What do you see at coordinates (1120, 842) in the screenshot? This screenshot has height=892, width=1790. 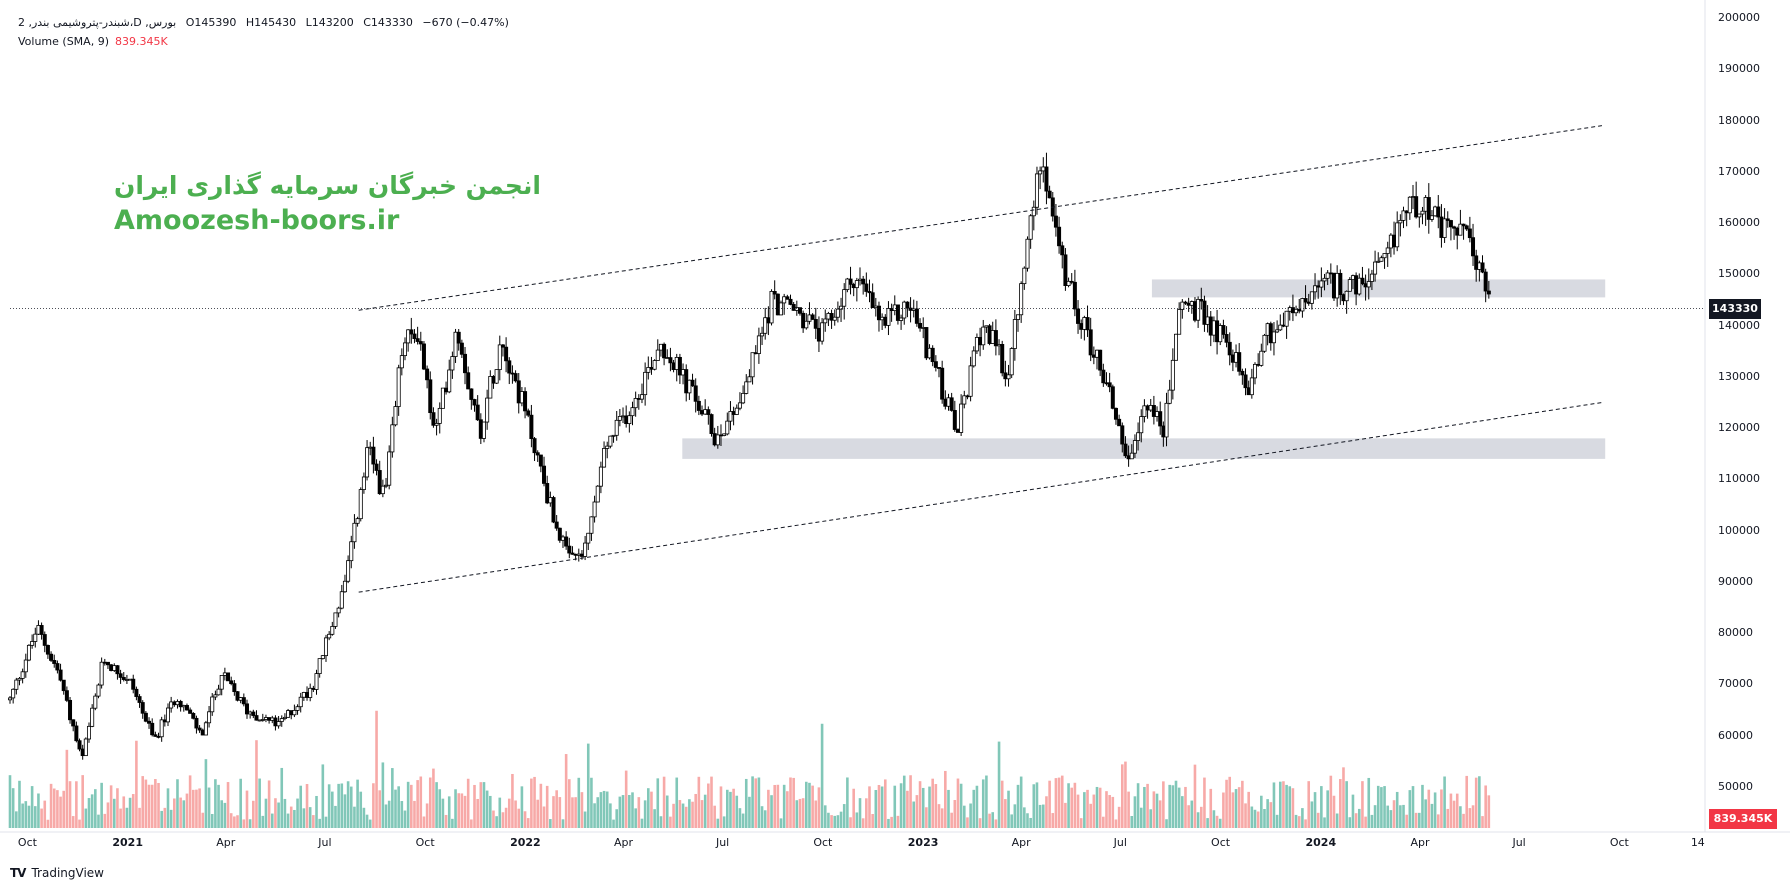 I see `time-tick-label: Jul` at bounding box center [1120, 842].